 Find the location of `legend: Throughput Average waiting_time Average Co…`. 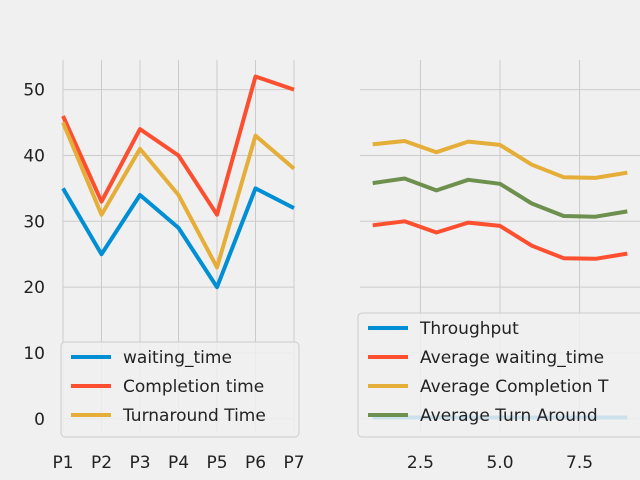

legend: Throughput Average waiting_time Average Co… is located at coordinates (498, 375).